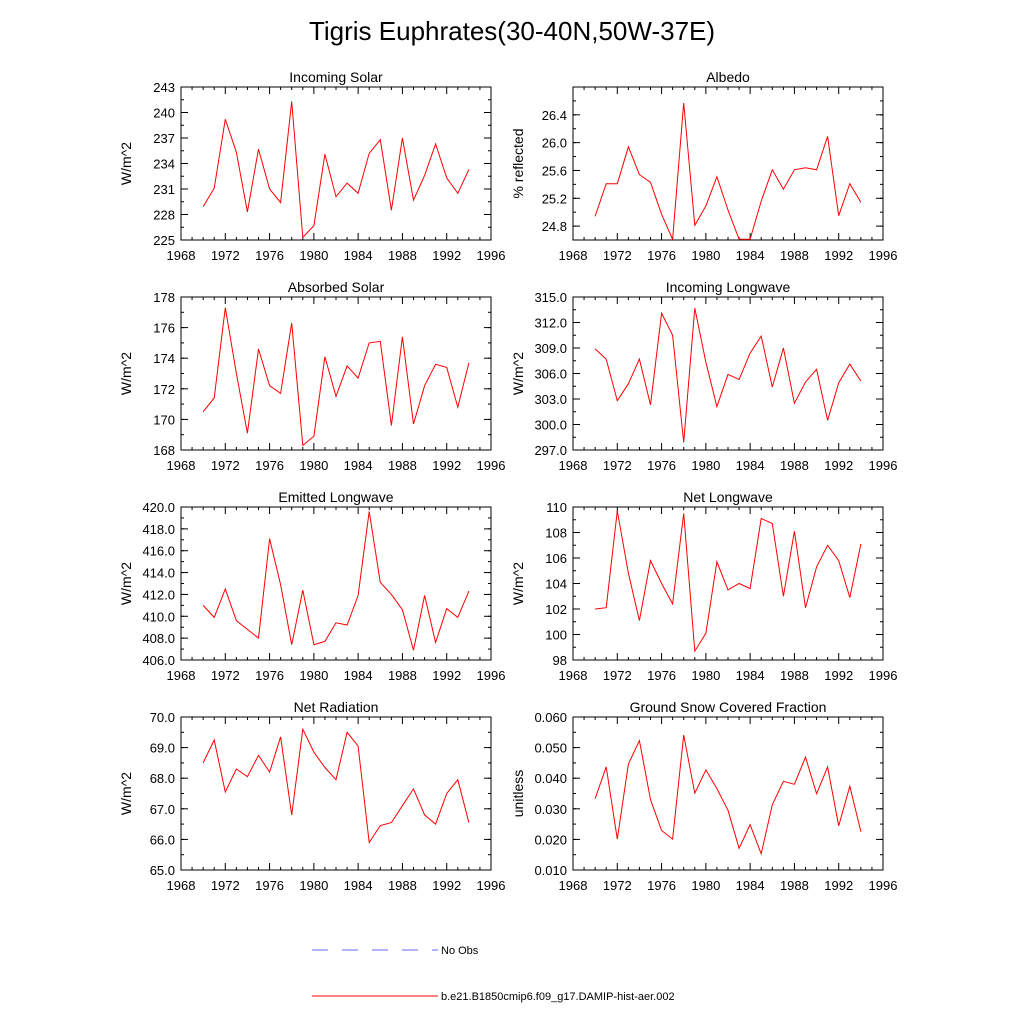 The image size is (1024, 1024). What do you see at coordinates (556, 609) in the screenshot?
I see `y-tick-label: 102` at bounding box center [556, 609].